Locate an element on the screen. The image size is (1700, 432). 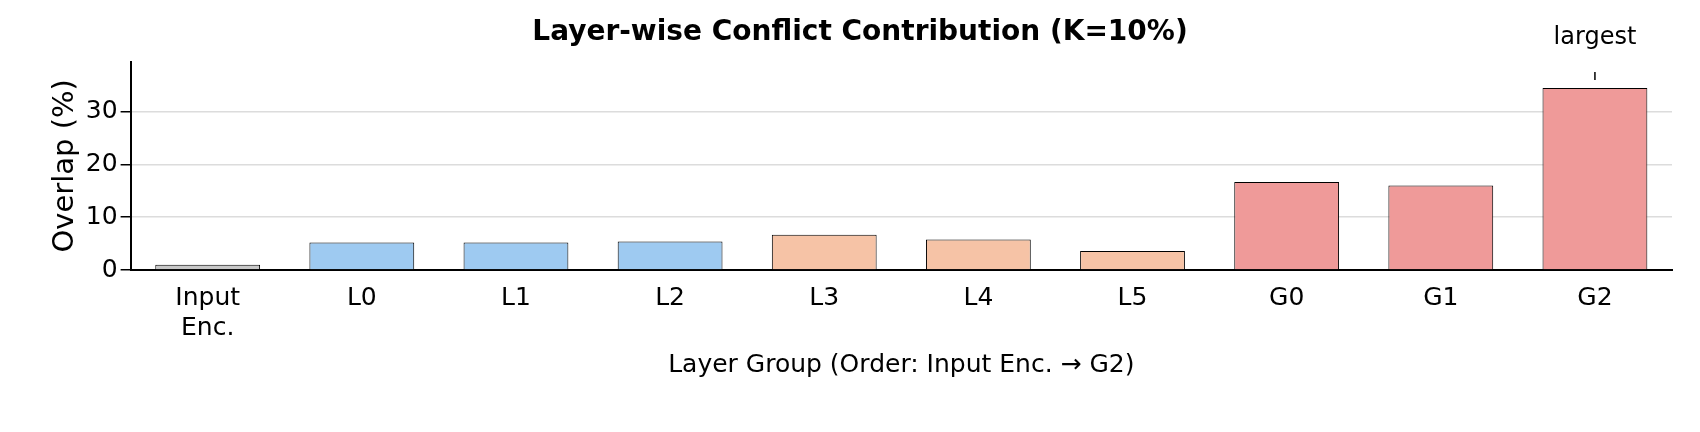
x-tick-label: L2 is located at coordinates (670, 296).